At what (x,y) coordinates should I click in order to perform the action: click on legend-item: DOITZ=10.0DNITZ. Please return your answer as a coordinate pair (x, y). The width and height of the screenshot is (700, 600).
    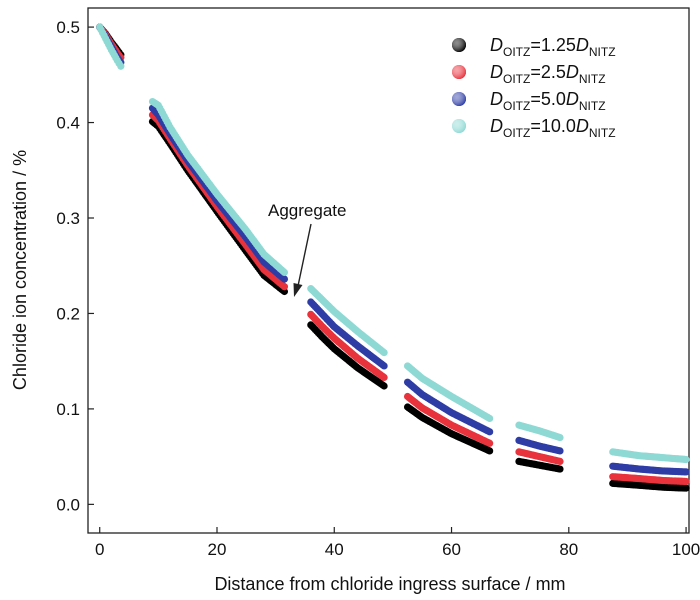
    Looking at the image, I should click on (534, 128).